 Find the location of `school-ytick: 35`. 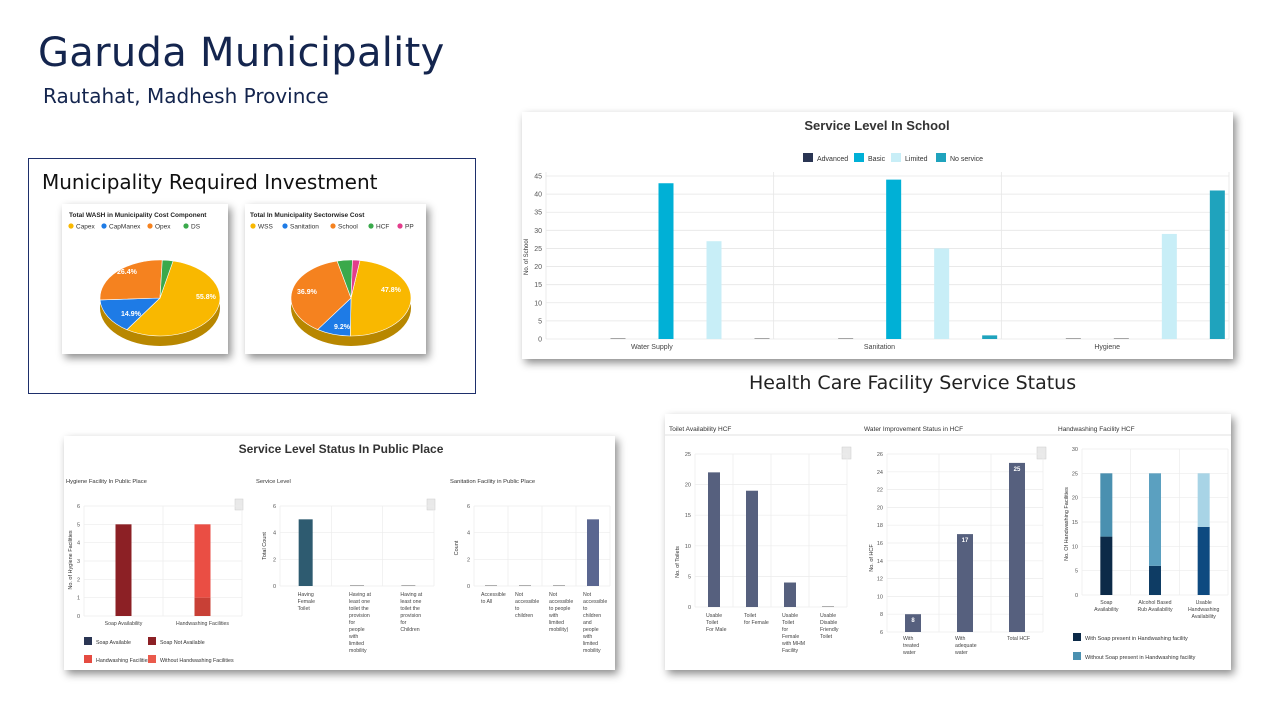

school-ytick: 35 is located at coordinates (538, 213).